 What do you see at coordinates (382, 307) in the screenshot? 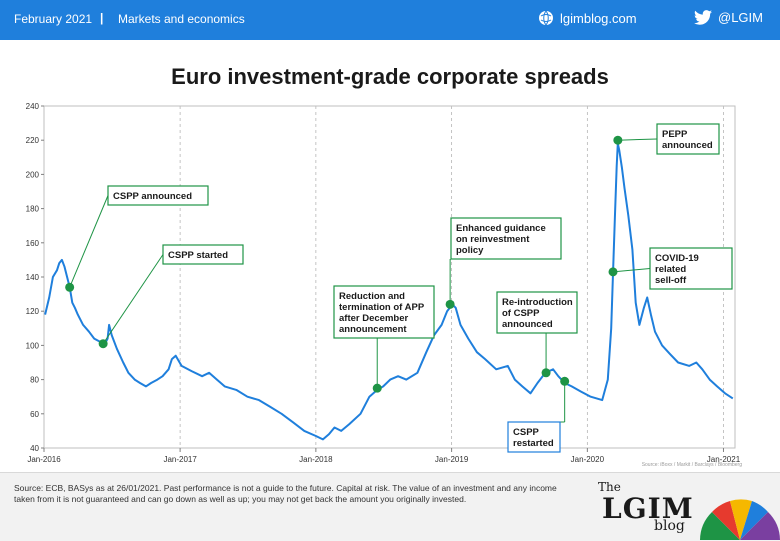
I see `annotation-label: termination of APP` at bounding box center [382, 307].